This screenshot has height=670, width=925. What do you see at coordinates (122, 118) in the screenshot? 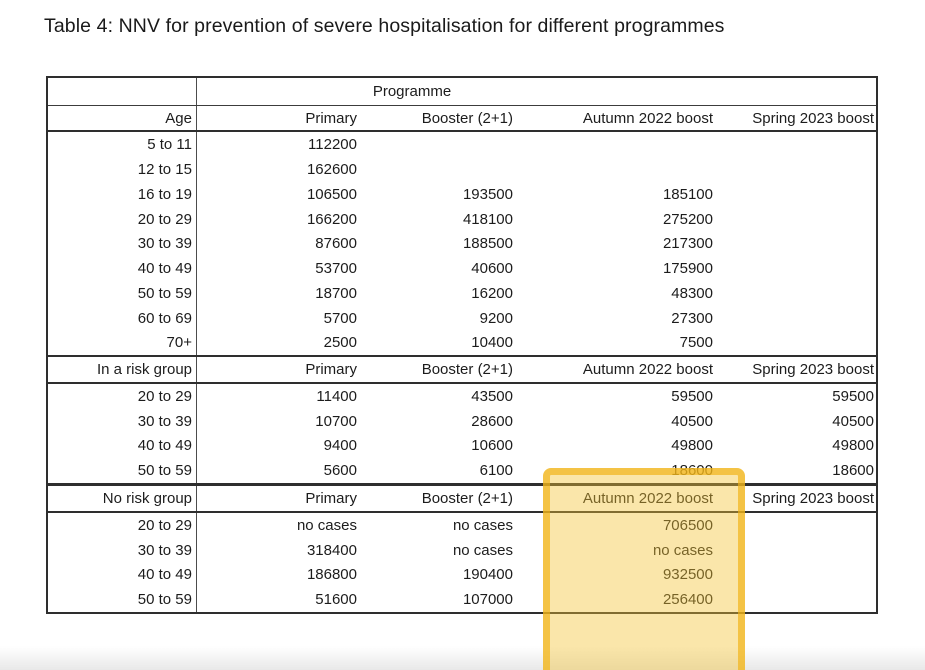
I see `section-label: Age` at bounding box center [122, 118].